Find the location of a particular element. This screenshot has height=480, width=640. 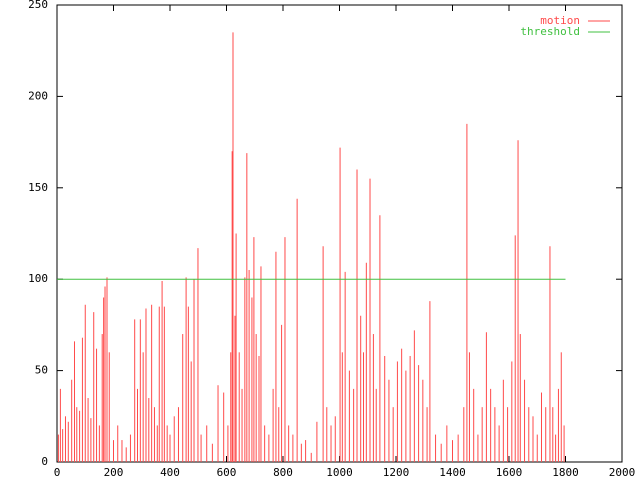

x-tick-label: 1800 is located at coordinates (565, 472).